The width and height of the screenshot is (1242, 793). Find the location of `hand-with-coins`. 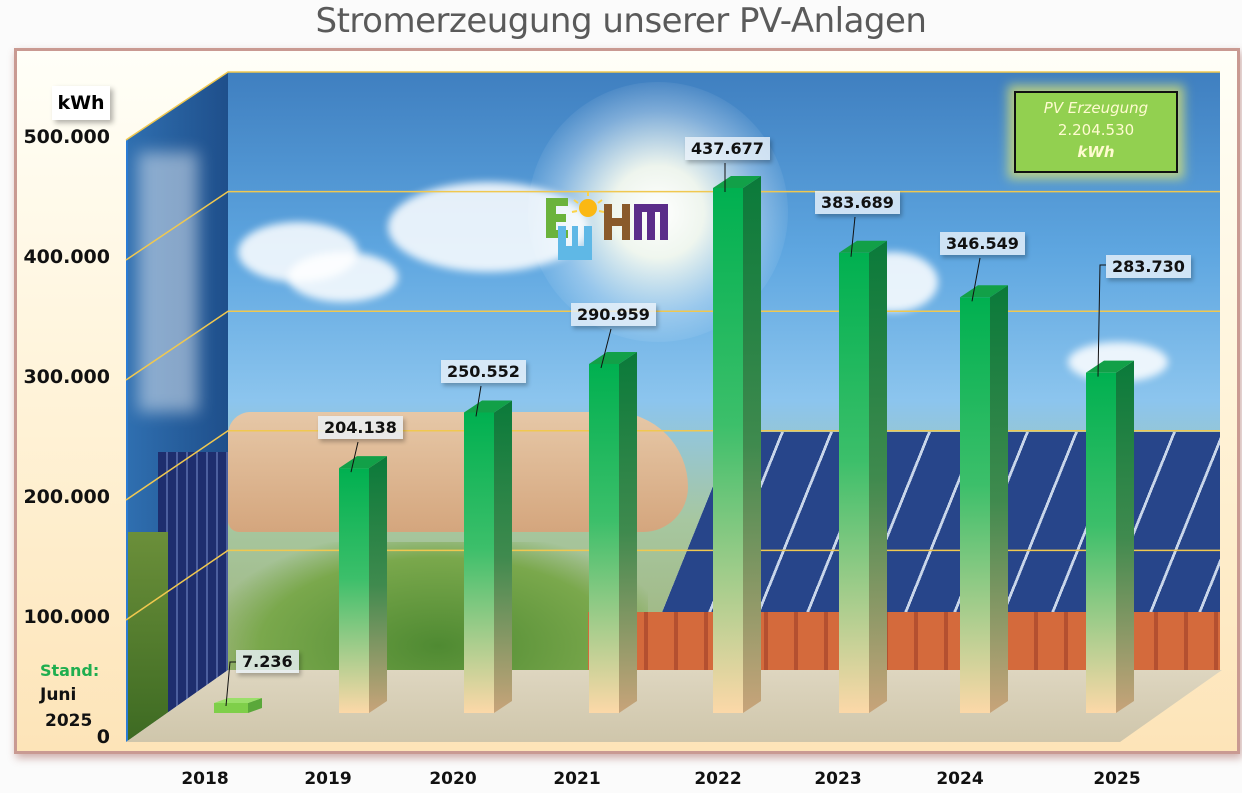

hand-with-coins is located at coordinates (458, 472).